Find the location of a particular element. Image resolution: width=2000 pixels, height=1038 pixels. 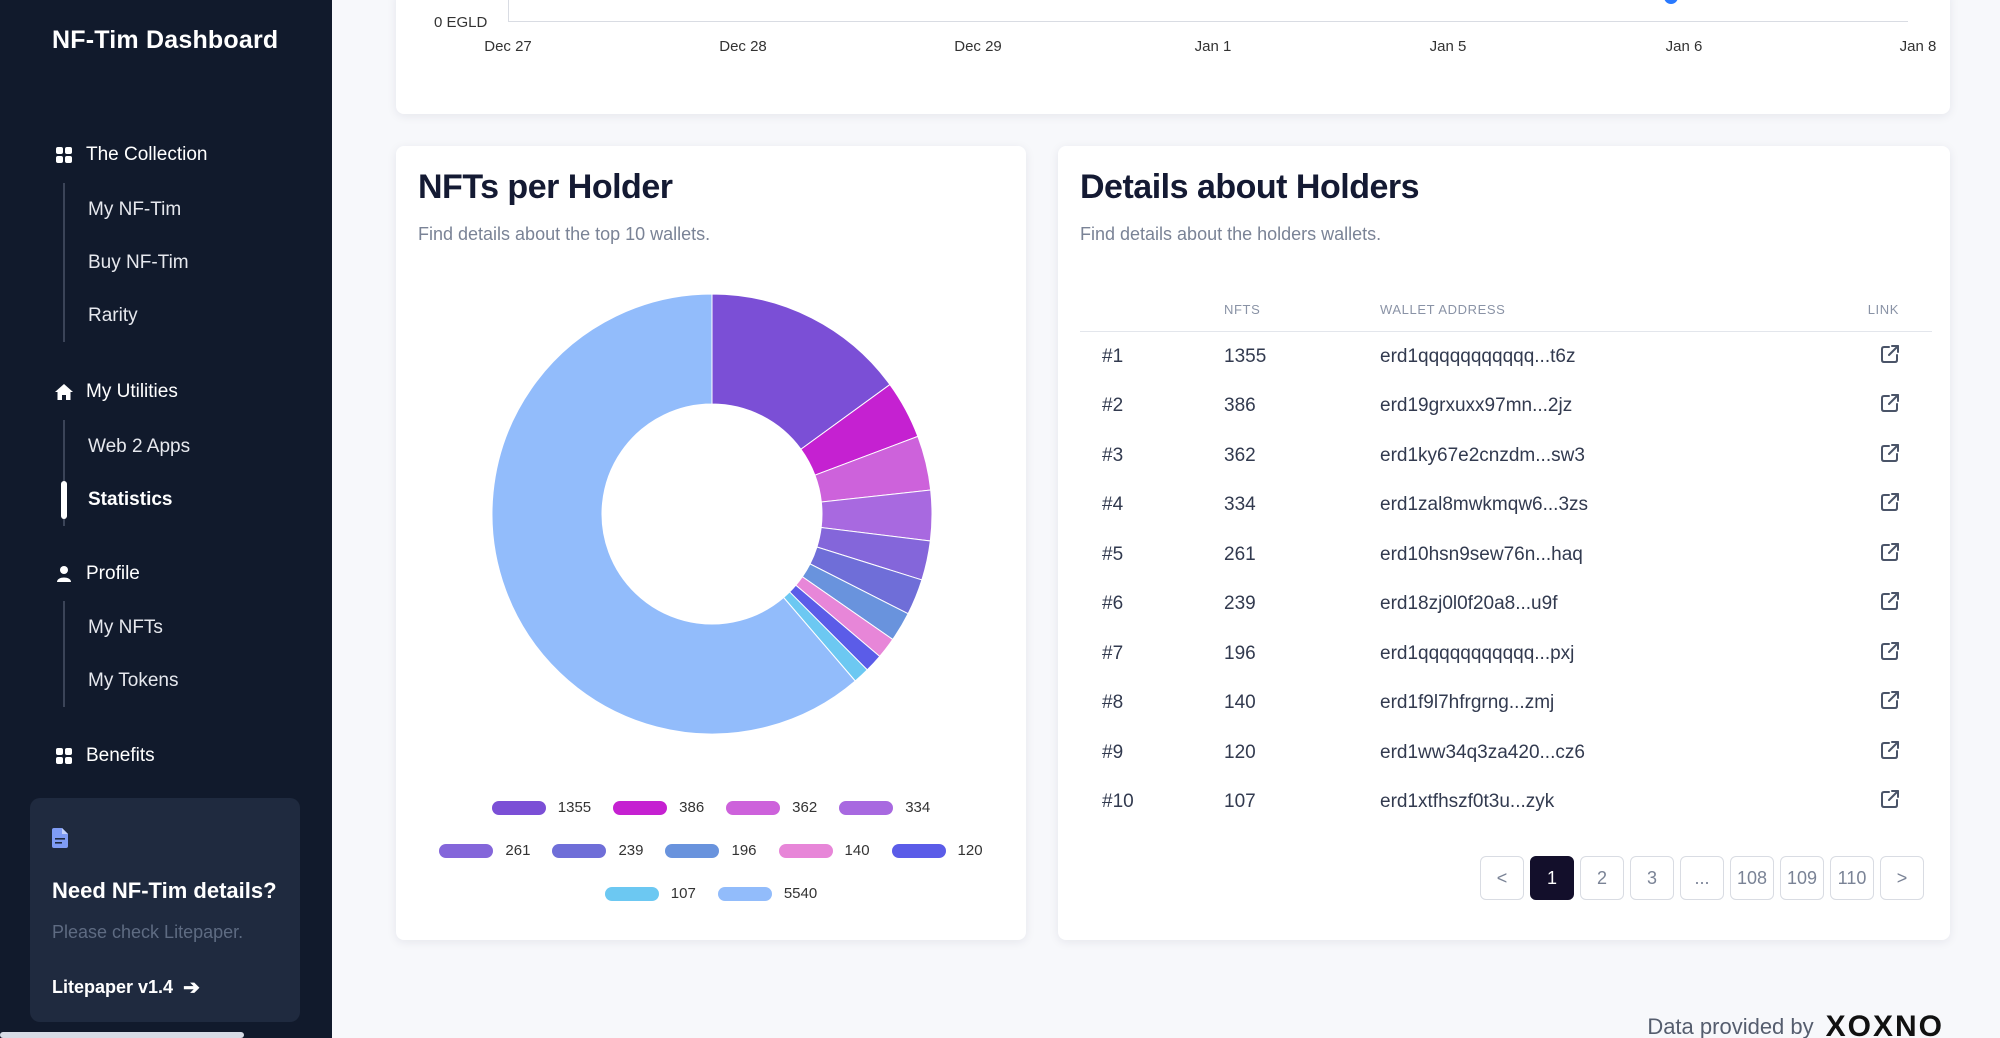

legend-label: 239 is located at coordinates (631, 850).